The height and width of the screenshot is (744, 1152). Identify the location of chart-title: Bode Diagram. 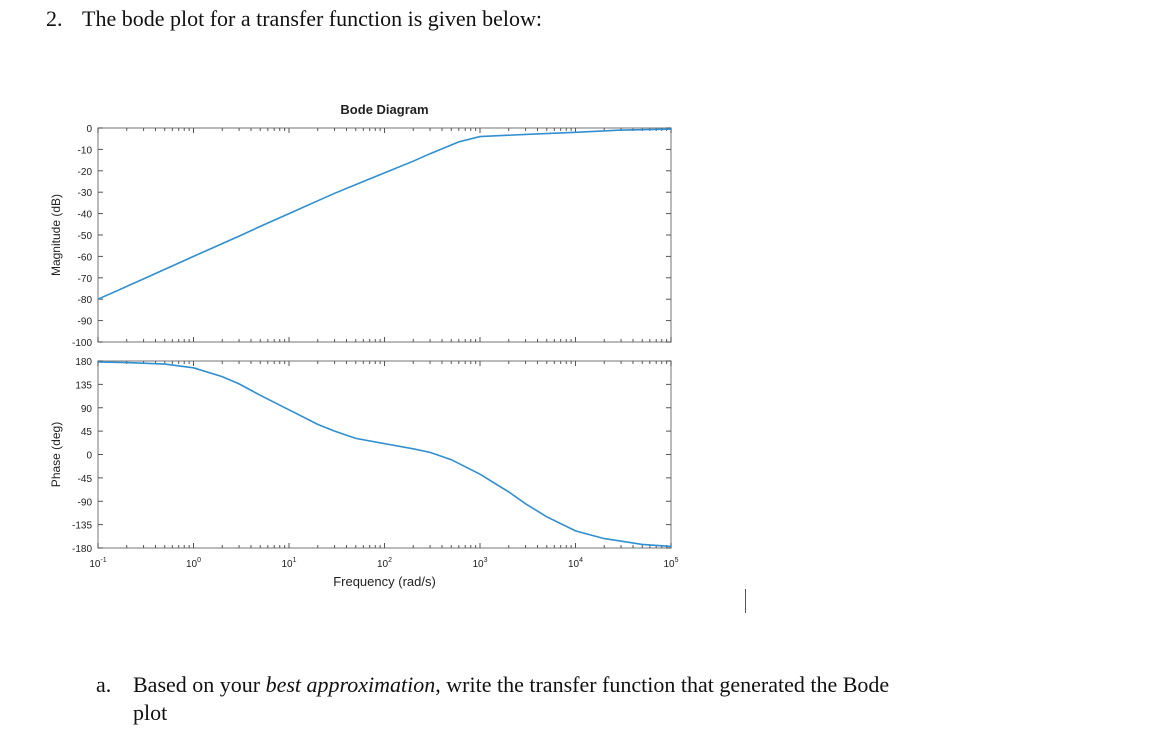
(384, 109).